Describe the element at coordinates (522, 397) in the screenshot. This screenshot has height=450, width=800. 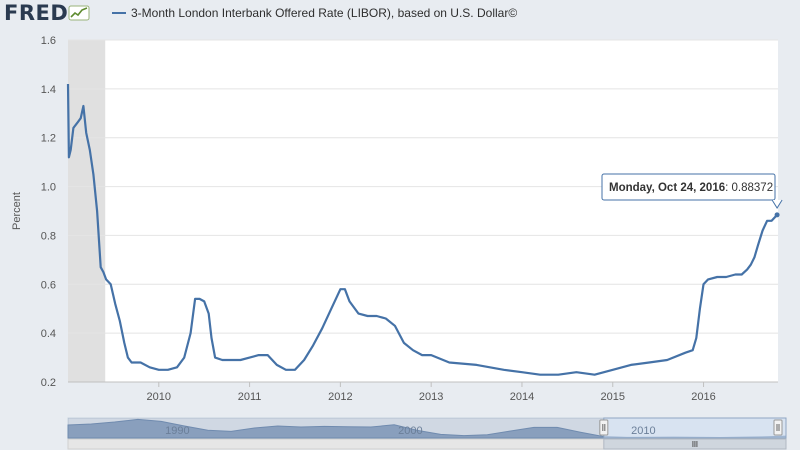
I see `x-tick-label: 2014` at that location.